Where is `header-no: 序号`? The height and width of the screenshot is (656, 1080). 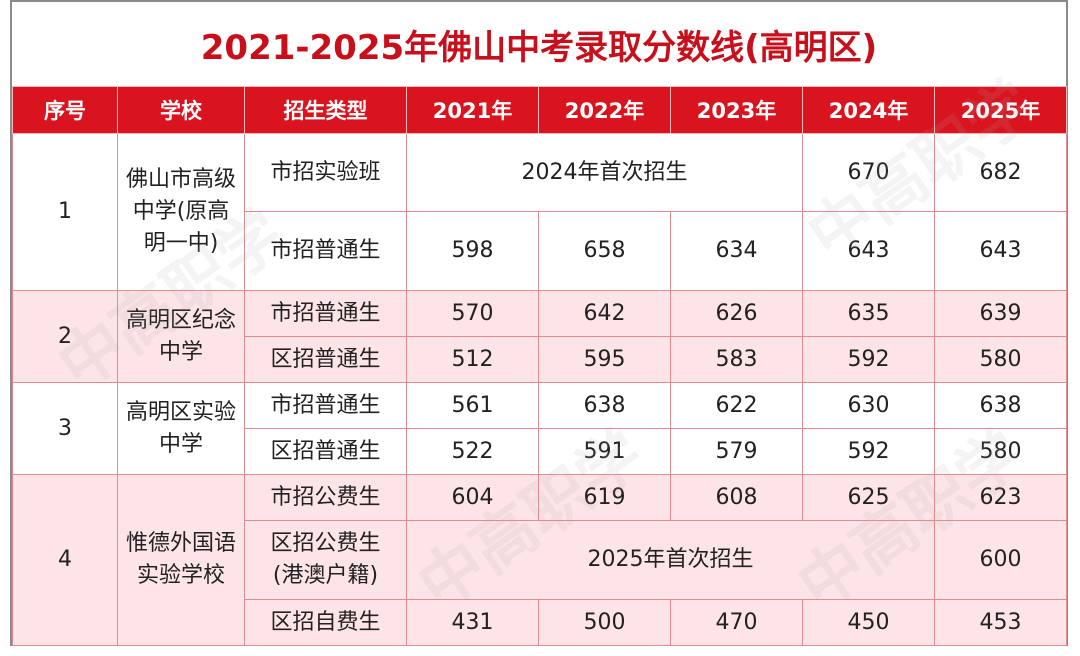 header-no: 序号 is located at coordinates (65, 110).